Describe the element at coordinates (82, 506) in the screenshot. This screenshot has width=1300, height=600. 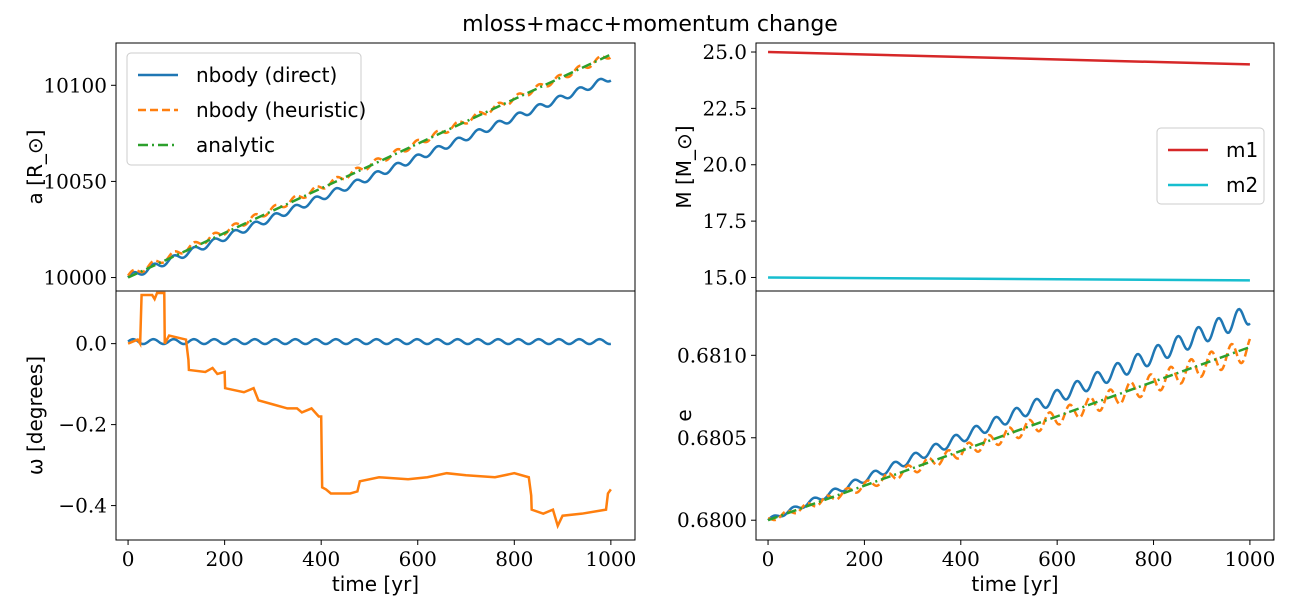
I see `y-tick-label: −0.4` at that location.